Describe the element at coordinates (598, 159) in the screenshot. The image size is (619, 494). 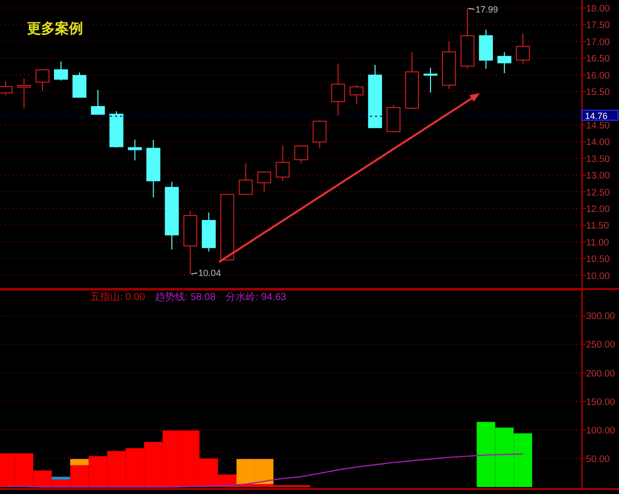
I see `y-tick-label: 13.50` at that location.